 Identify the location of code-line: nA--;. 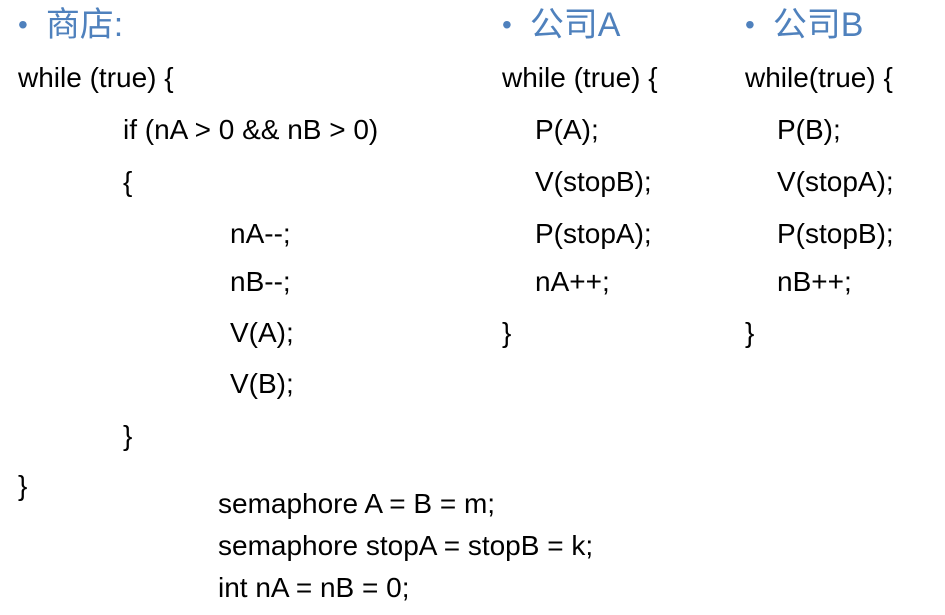
(260, 233).